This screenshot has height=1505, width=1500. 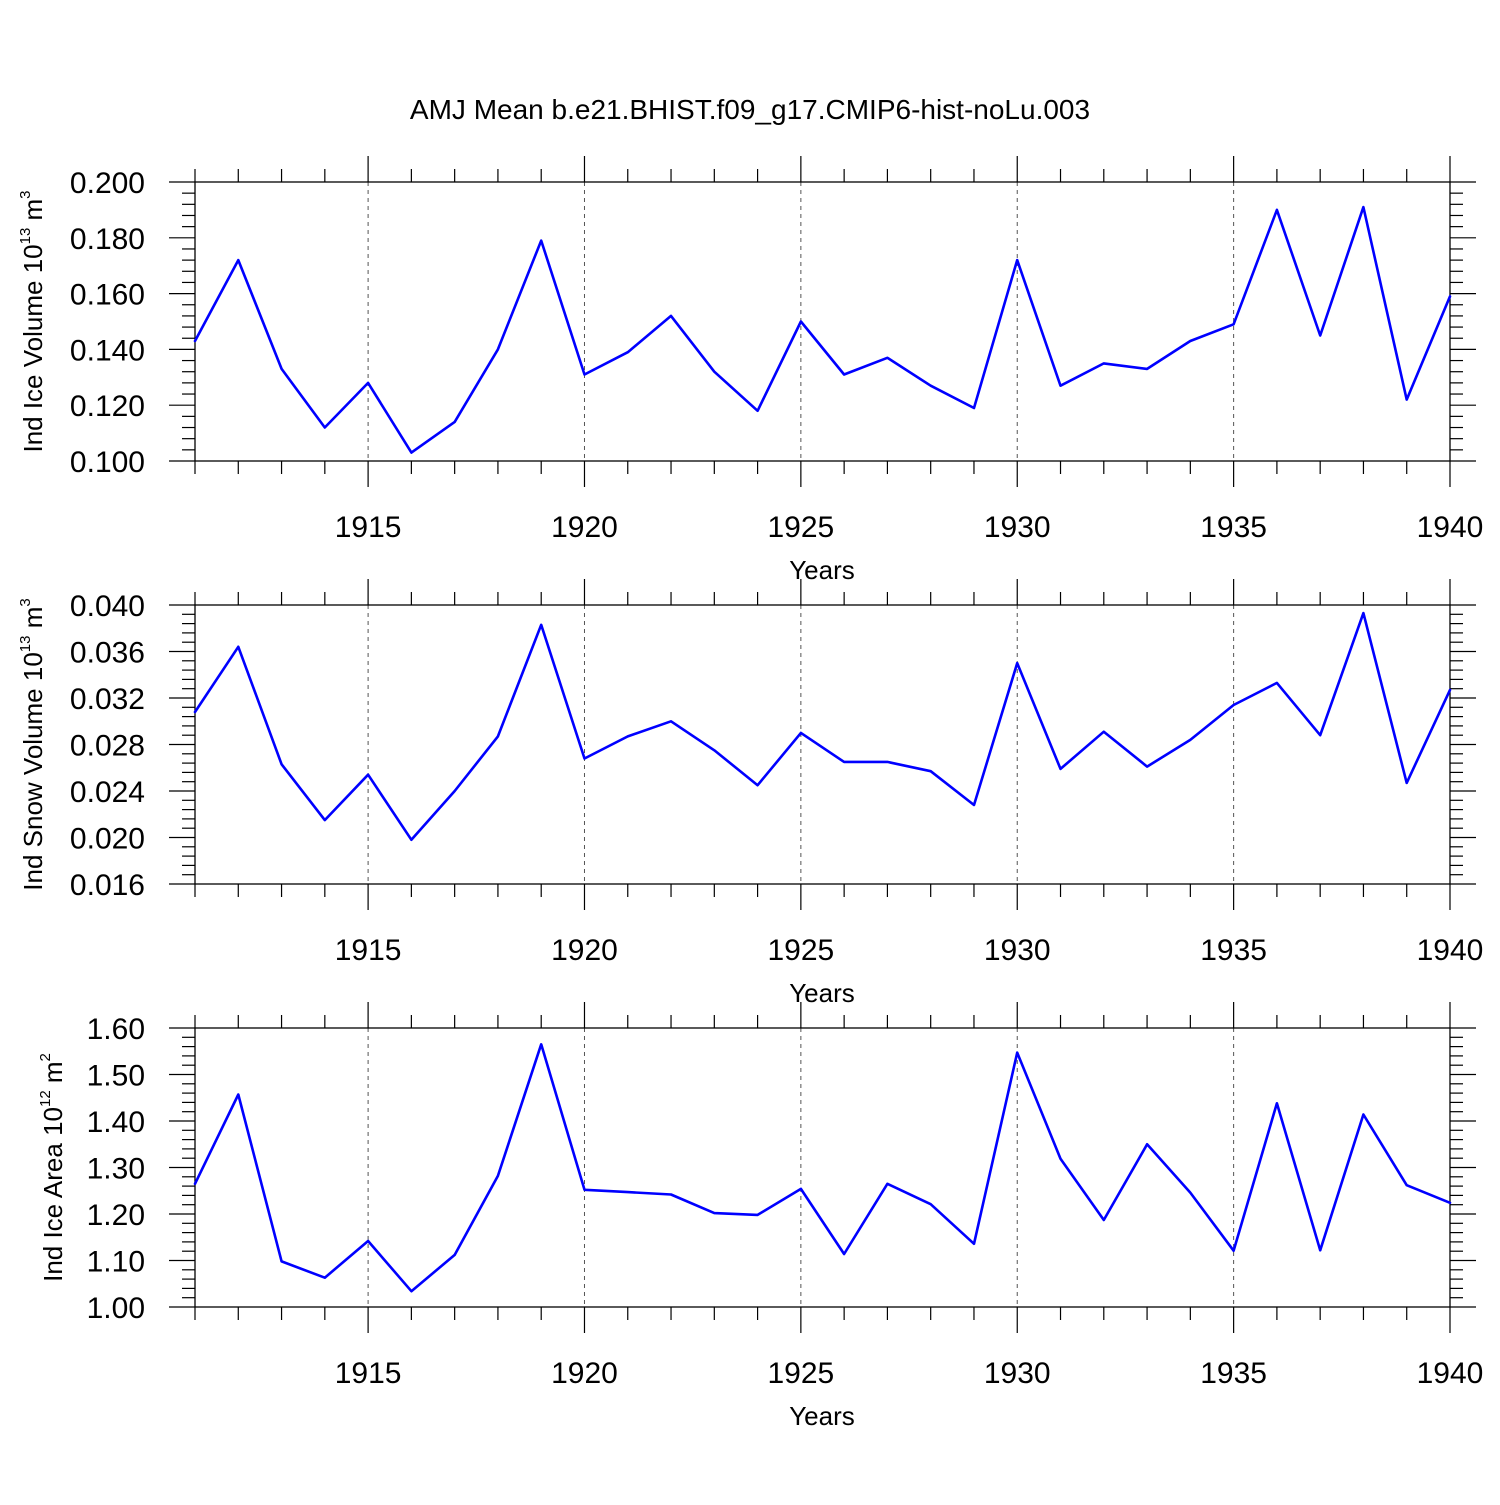 What do you see at coordinates (107, 606) in the screenshot?
I see `y-tick-label: 0.040` at bounding box center [107, 606].